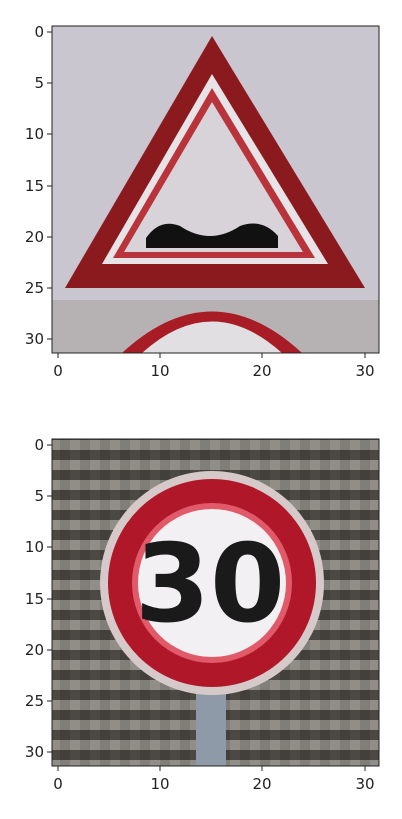  I want to click on speed-sign-face, so click(212, 583).